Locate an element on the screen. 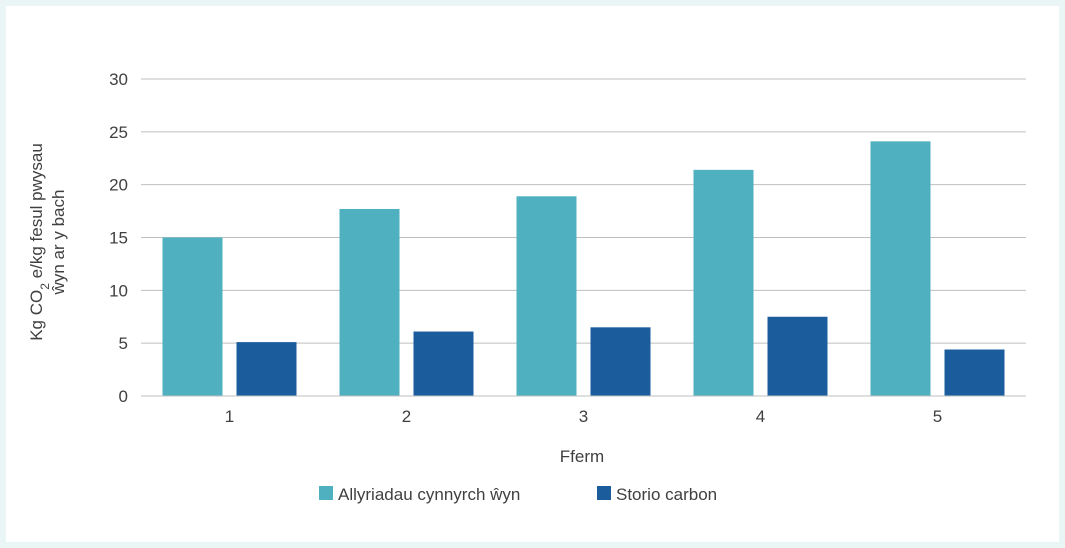 The image size is (1065, 548). y-axis-ticks: 0 5 10 15 20 25 30 is located at coordinates (118, 238).